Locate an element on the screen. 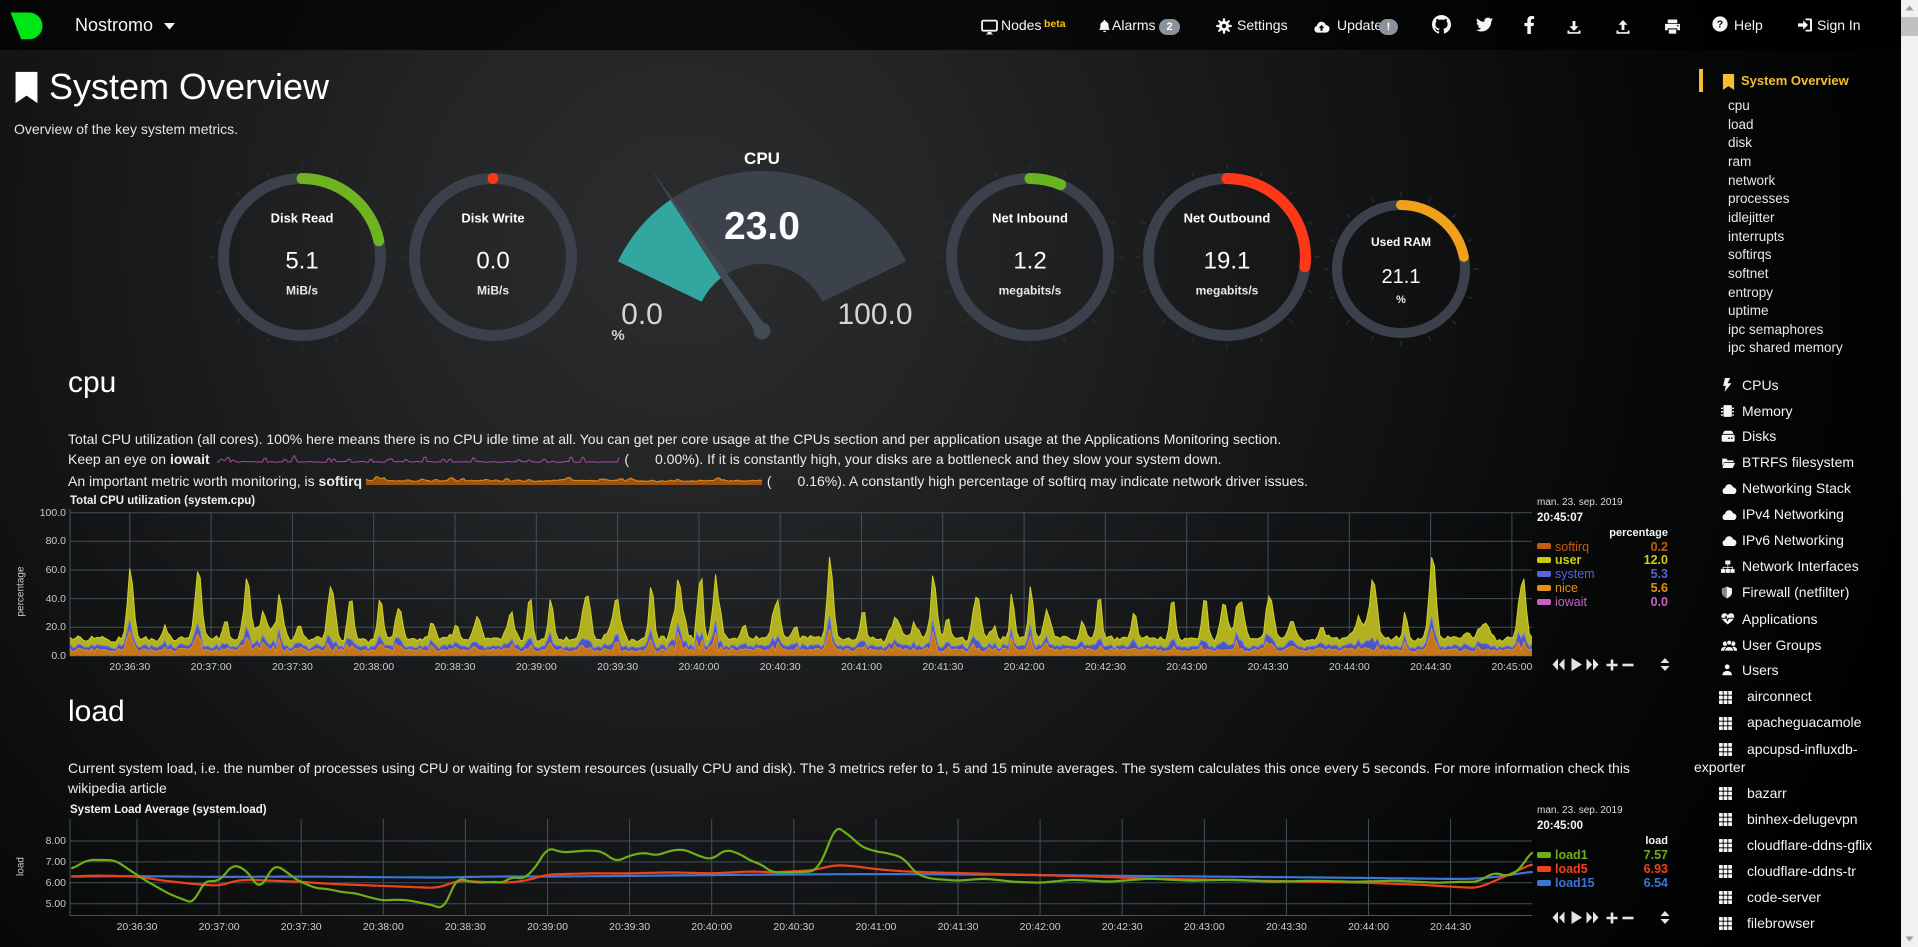 Image resolution: width=1918 pixels, height=947 pixels. svg-text: CPU is located at coordinates (762, 158).